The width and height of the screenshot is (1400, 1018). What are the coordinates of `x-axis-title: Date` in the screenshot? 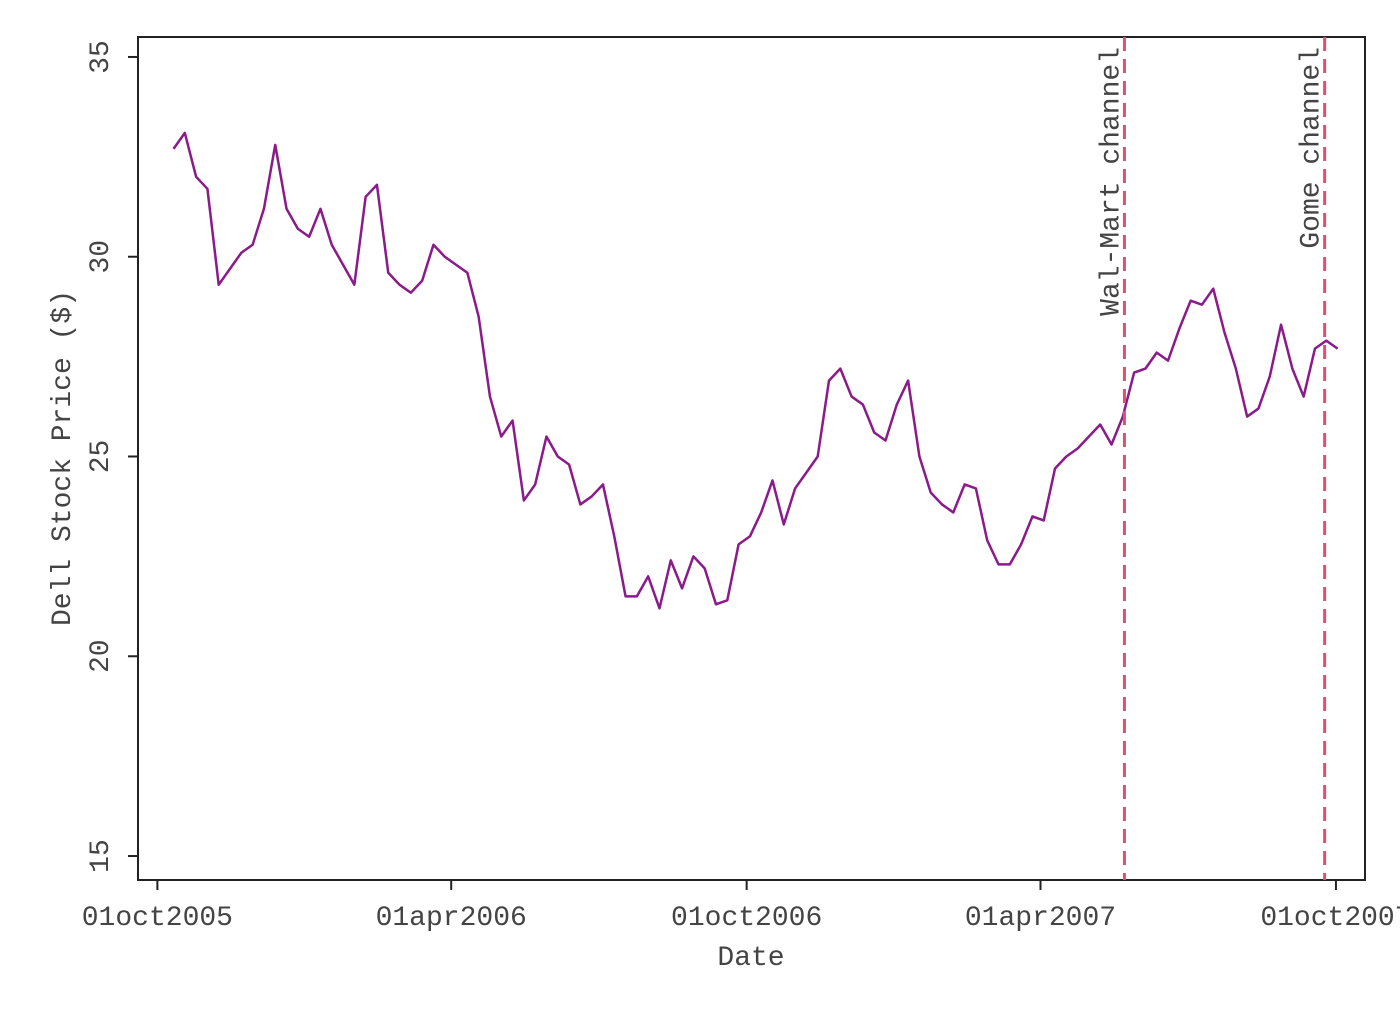 It's located at (750, 958).